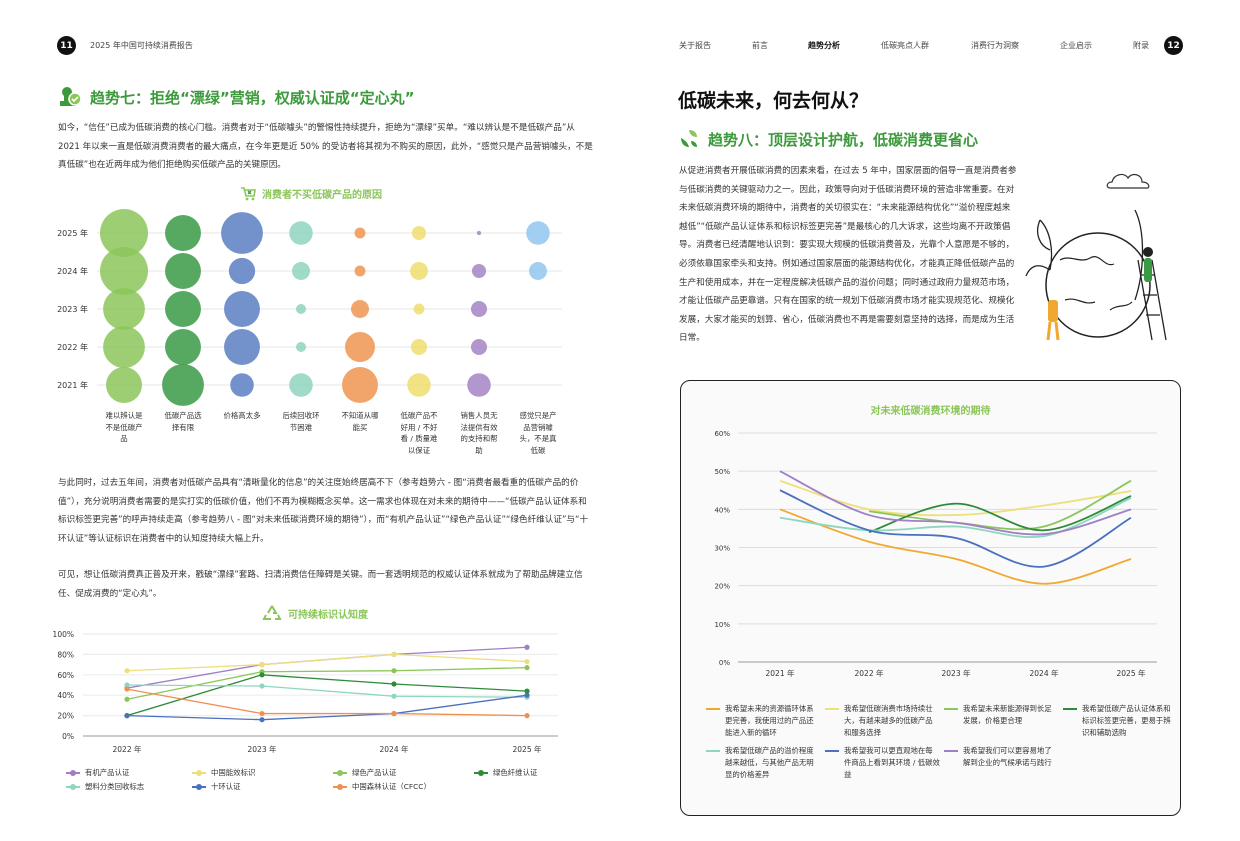  What do you see at coordinates (66, 45) in the screenshot?
I see `page-number-left: 11` at bounding box center [66, 45].